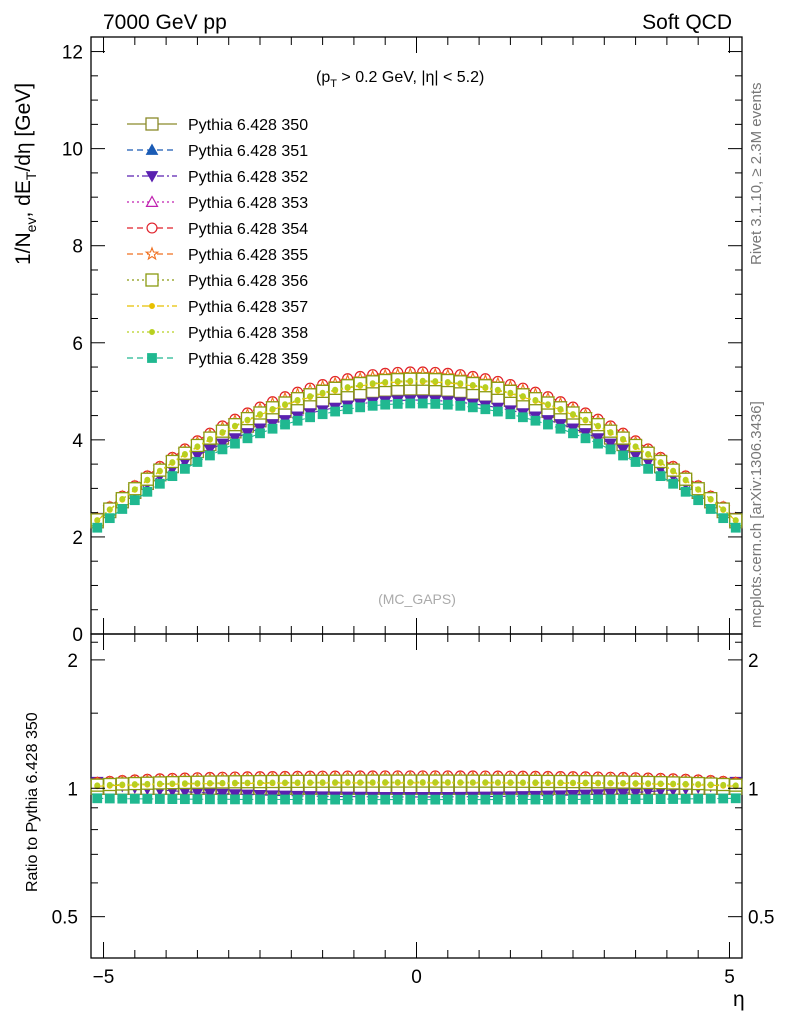  What do you see at coordinates (248, 151) in the screenshot?
I see `legend-label: Pythia 6.428 351` at bounding box center [248, 151].